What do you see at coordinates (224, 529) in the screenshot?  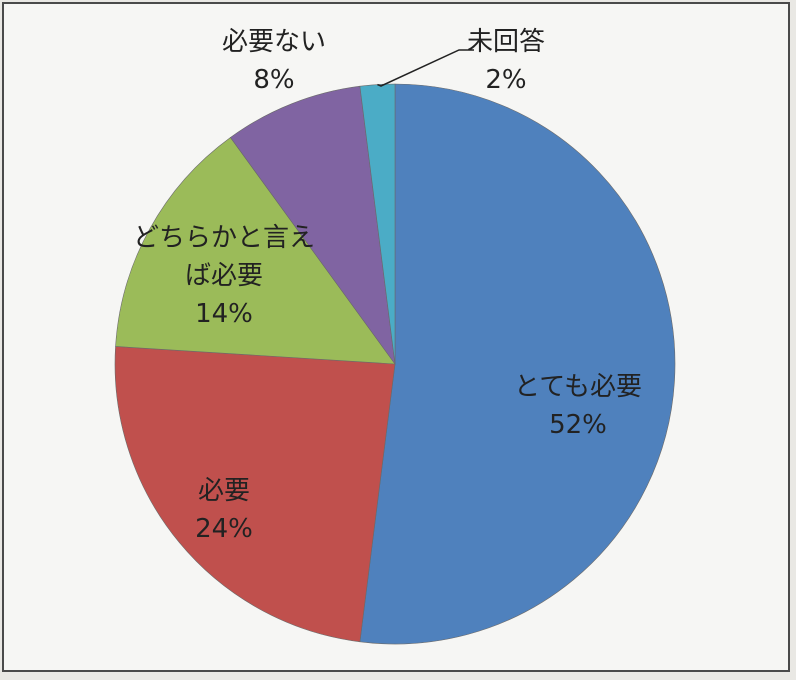 I see `pct-hitsuyou: 24%` at bounding box center [224, 529].